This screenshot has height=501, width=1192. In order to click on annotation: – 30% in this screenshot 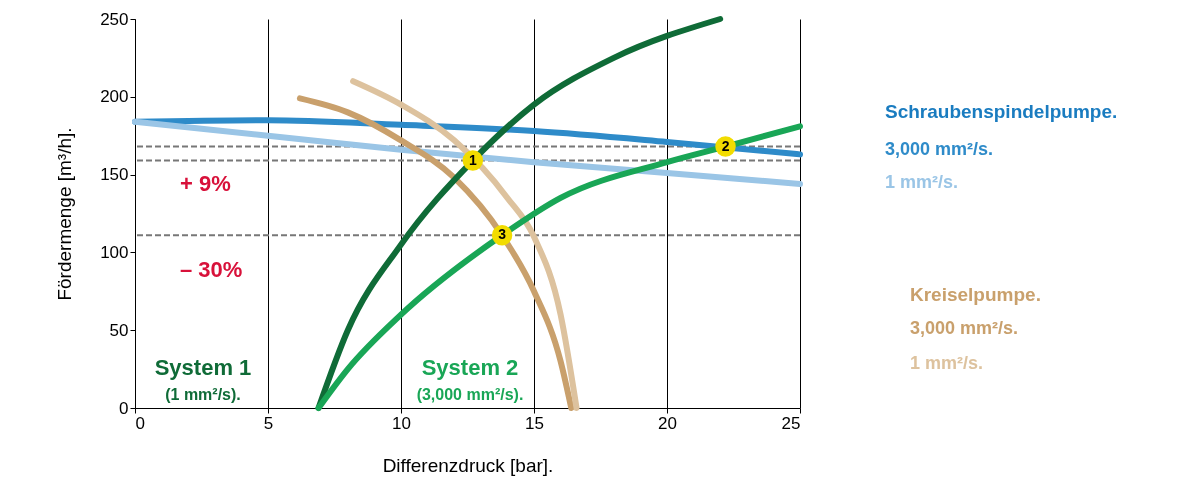, I will do `click(211, 269)`.